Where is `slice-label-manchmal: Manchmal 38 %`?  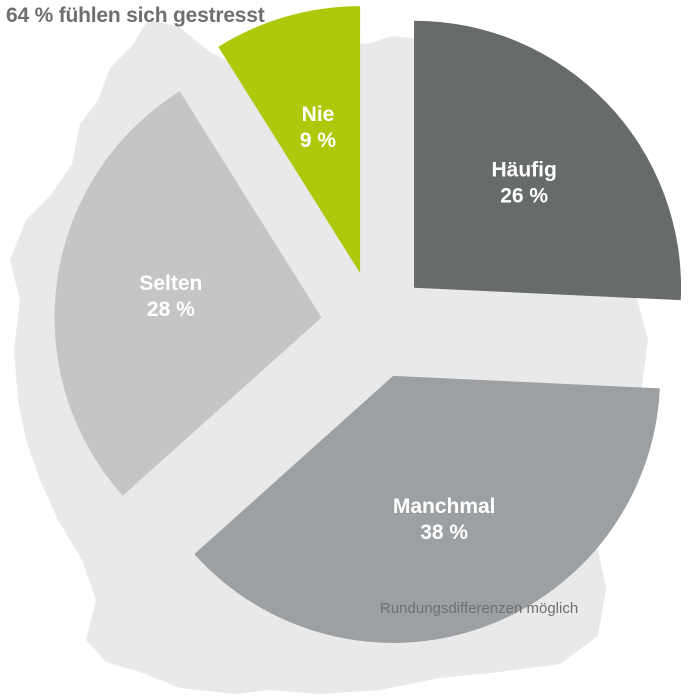 slice-label-manchmal: Manchmal 38 % is located at coordinates (444, 519).